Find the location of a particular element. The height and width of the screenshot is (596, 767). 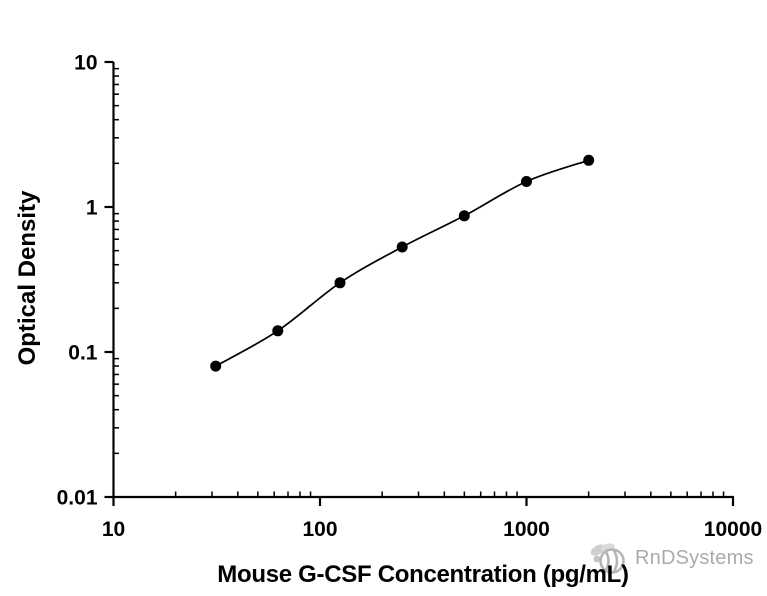

x-tick-label: 1000 is located at coordinates (526, 529).